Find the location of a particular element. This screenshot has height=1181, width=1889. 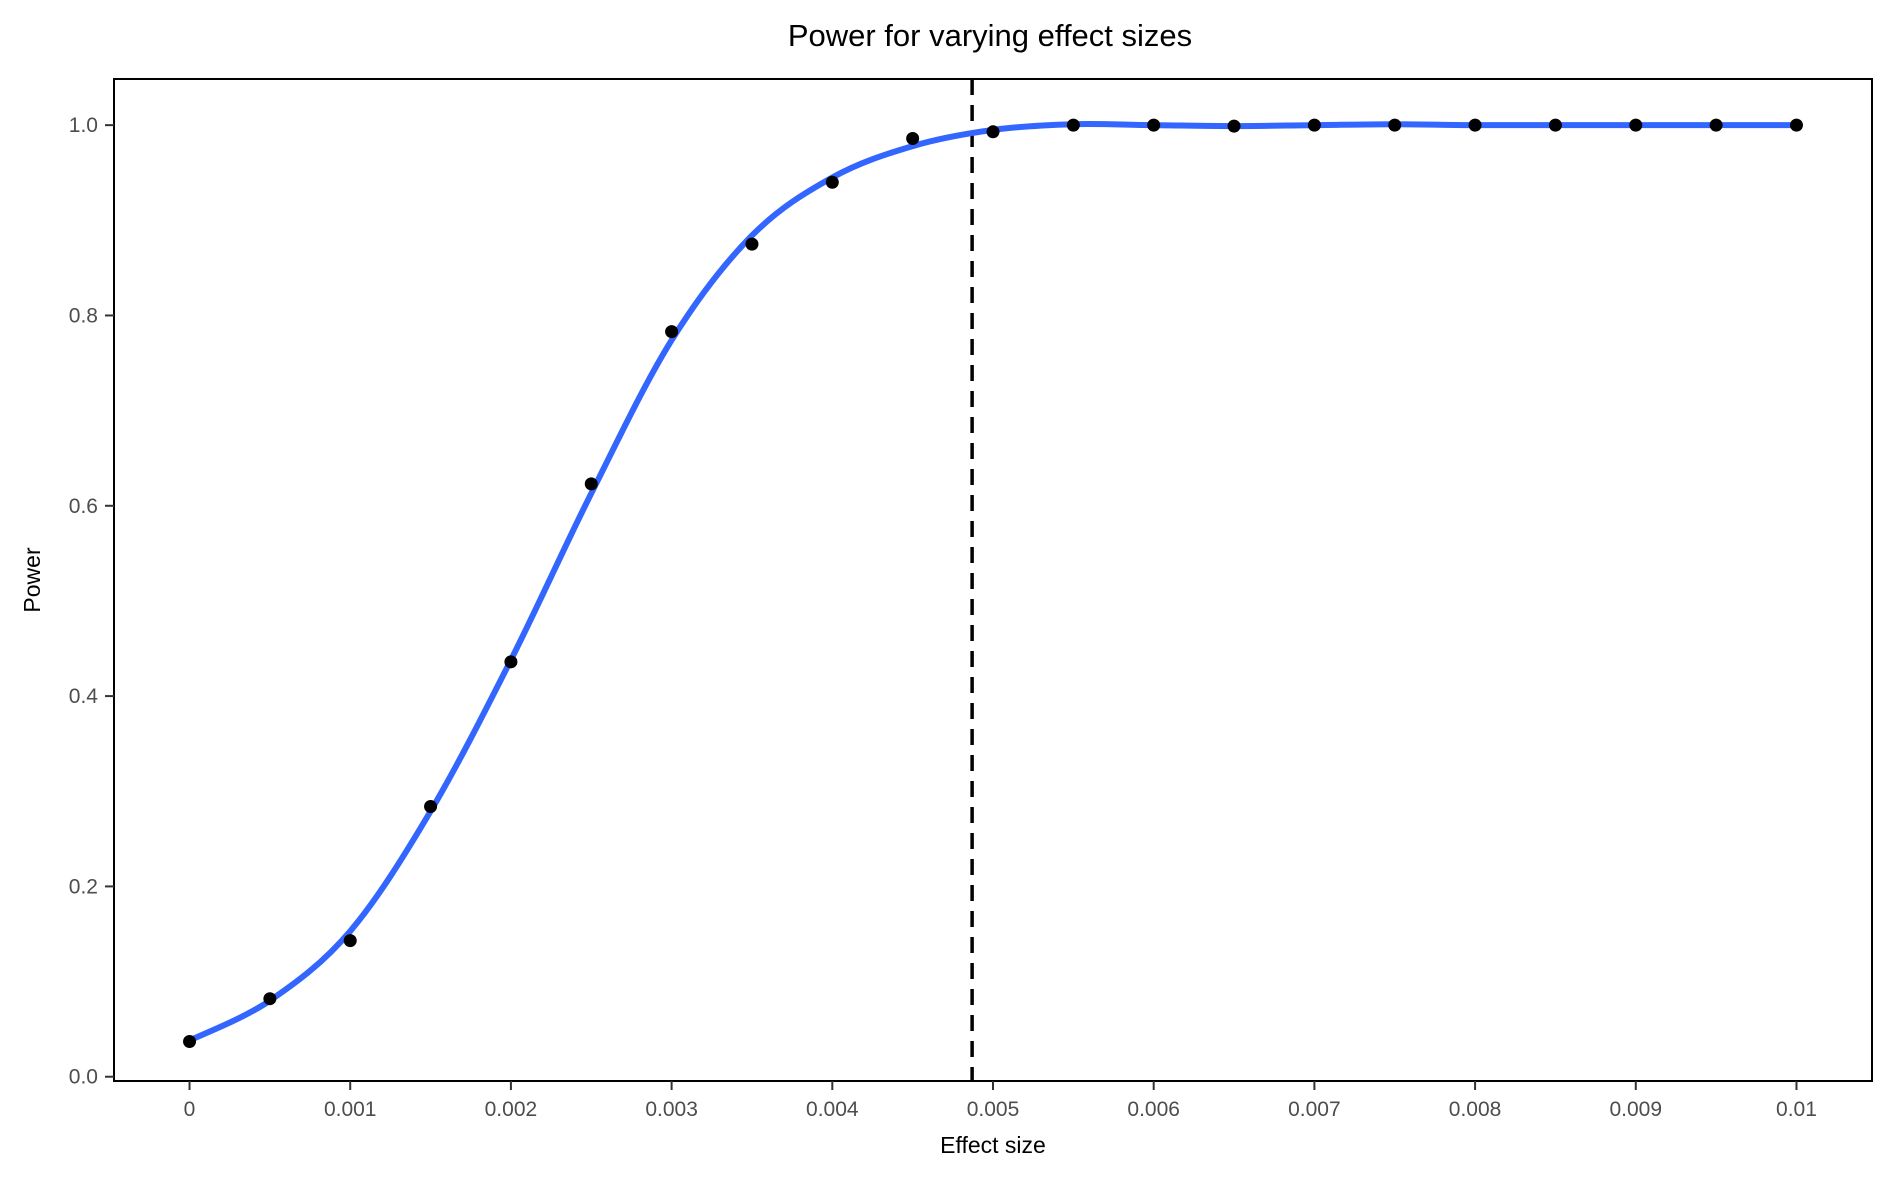

x-tick-label: 0.007 is located at coordinates (1314, 1109).